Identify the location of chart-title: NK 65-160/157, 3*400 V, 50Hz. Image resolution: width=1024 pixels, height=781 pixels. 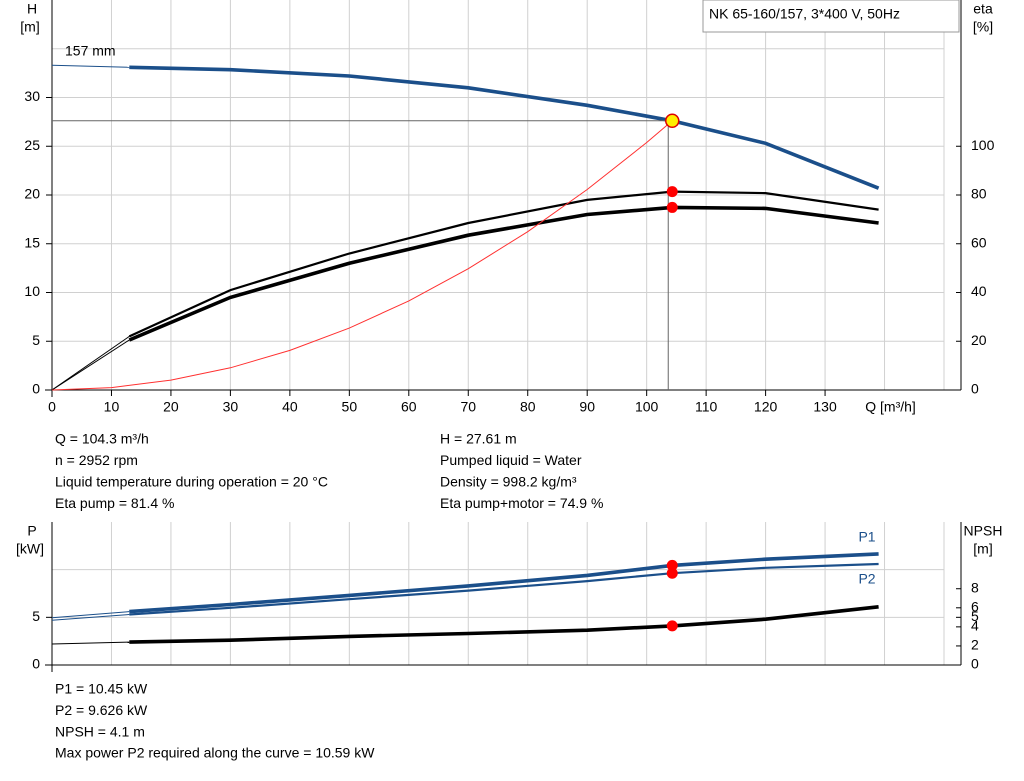
(804, 14).